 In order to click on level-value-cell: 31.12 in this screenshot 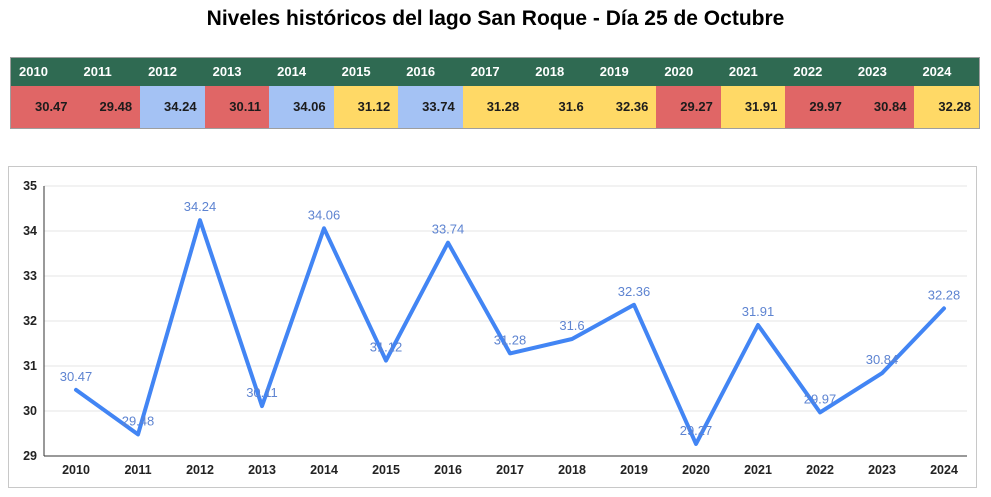, I will do `click(366, 107)`.